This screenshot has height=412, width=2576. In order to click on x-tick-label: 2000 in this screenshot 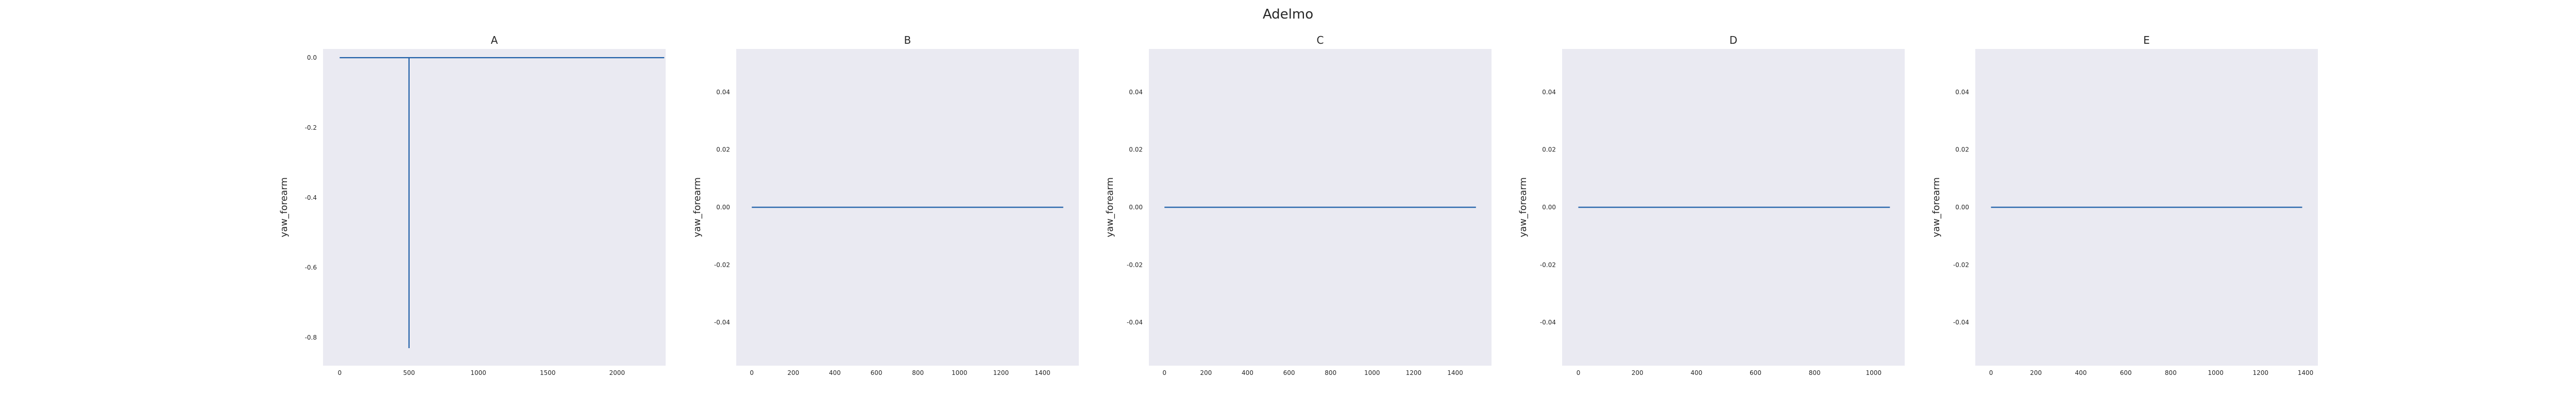, I will do `click(617, 373)`.